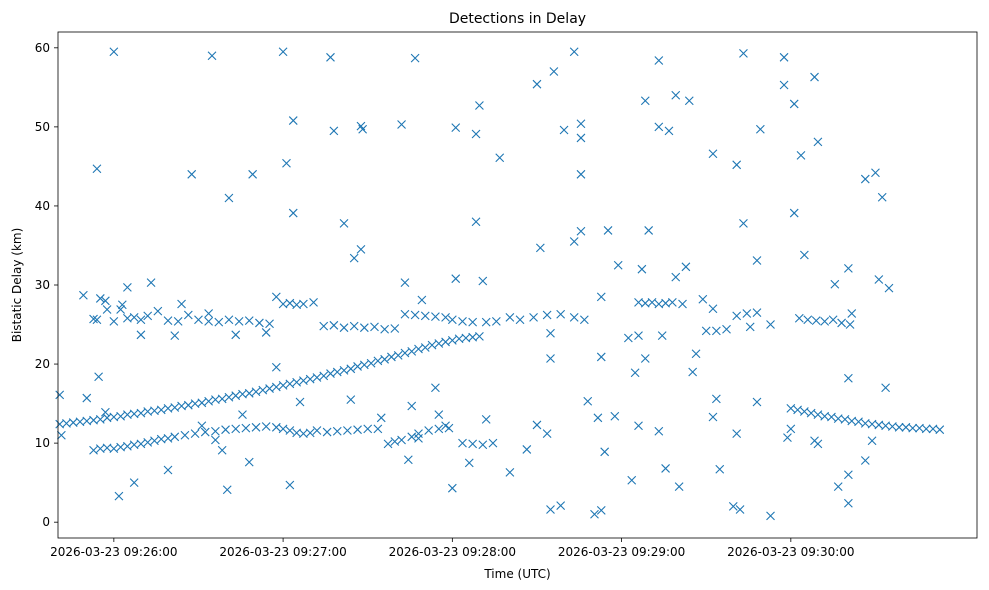 This screenshot has height=590, width=989. I want to click on chart-title: Detections in Delay, so click(517, 19).